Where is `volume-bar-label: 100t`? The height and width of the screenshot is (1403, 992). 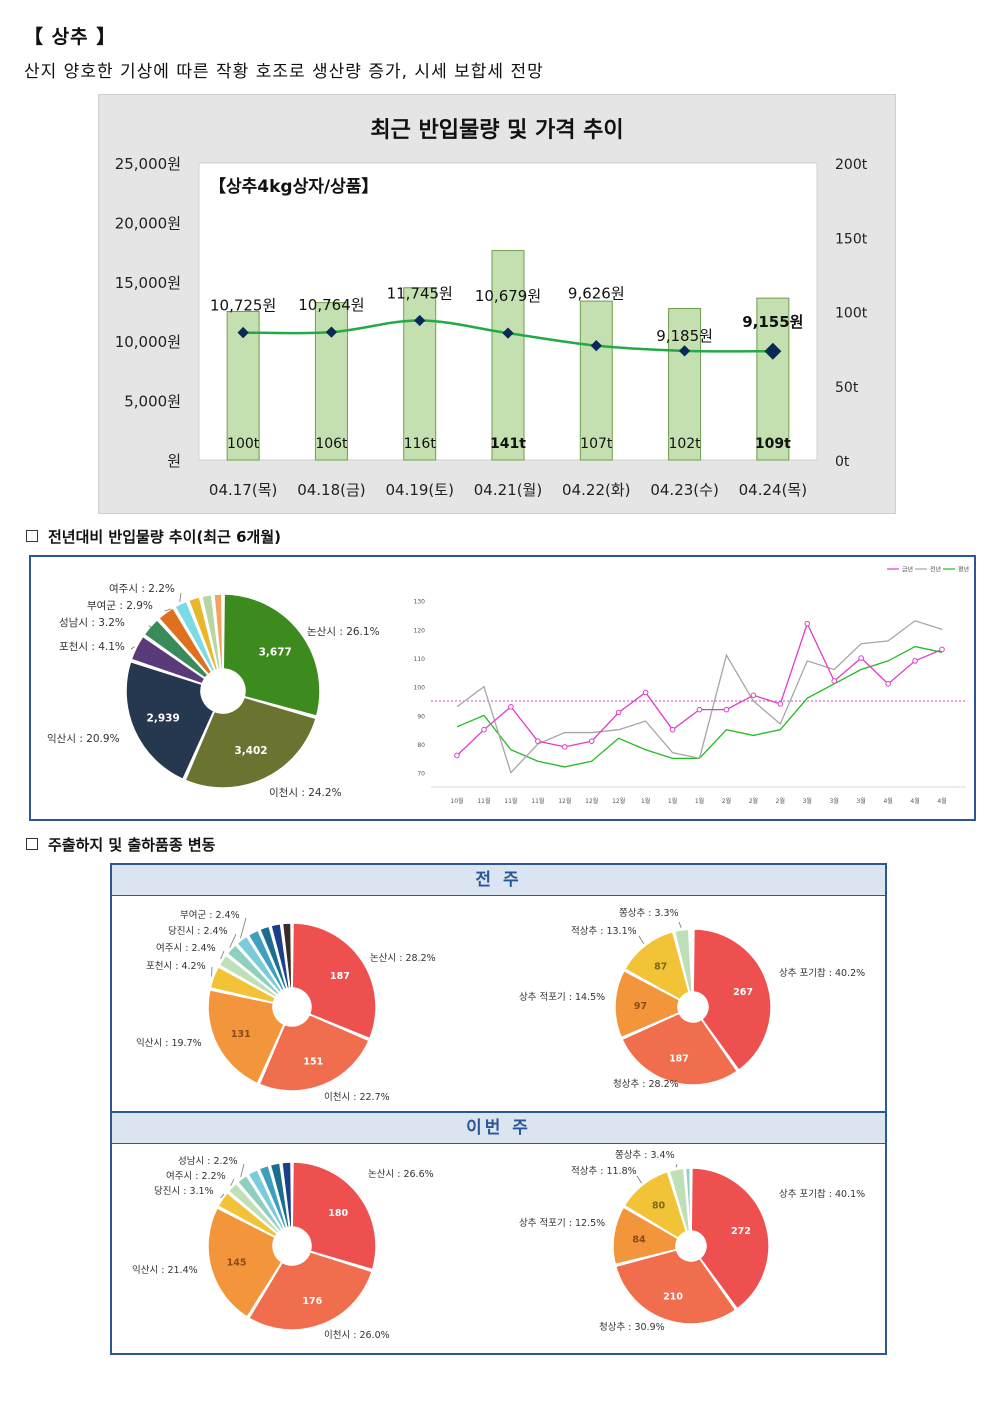 volume-bar-label: 100t is located at coordinates (243, 444).